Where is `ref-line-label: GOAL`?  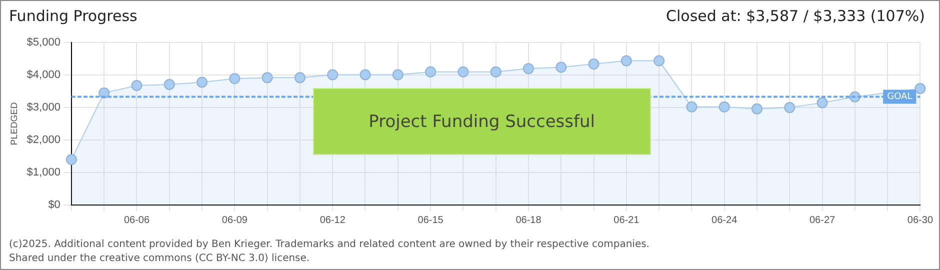 ref-line-label: GOAL is located at coordinates (899, 97).